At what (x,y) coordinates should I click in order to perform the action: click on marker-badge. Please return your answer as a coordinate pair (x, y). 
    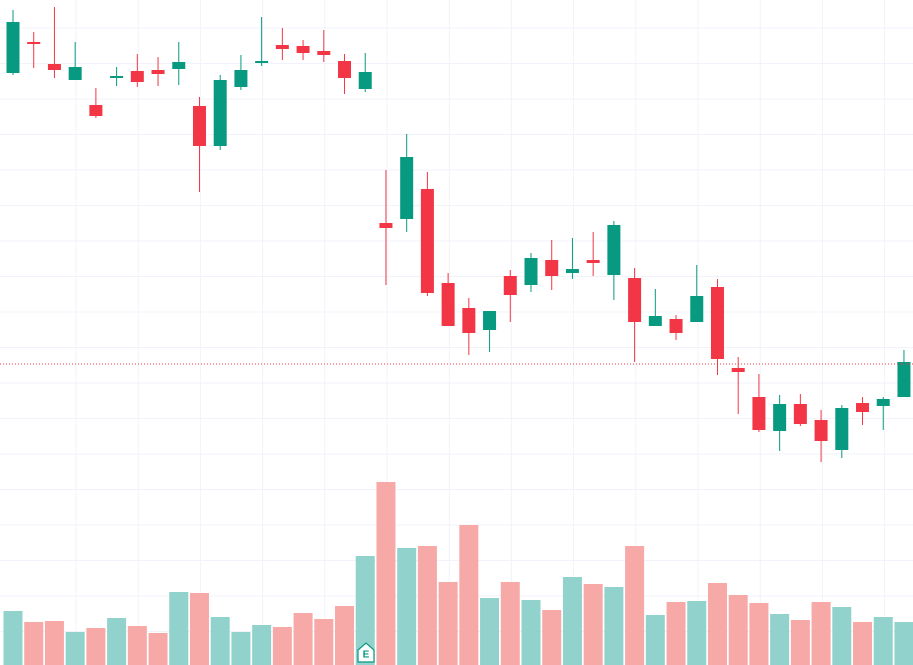
    Looking at the image, I should click on (366, 652).